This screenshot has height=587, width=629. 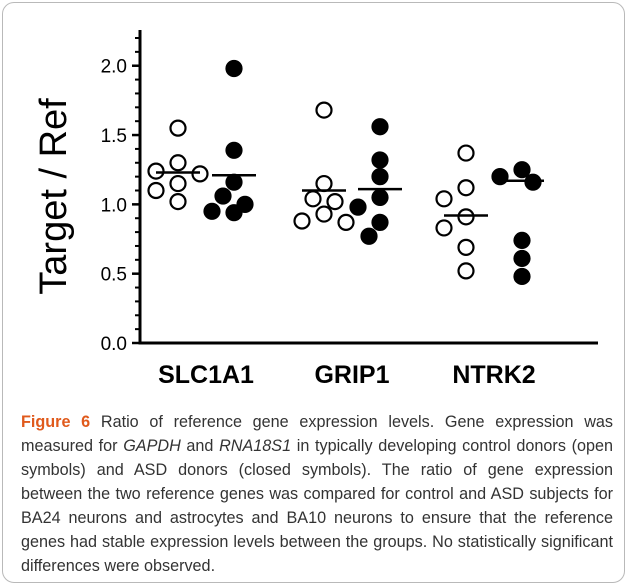 I want to click on y-tick-label: 1.0, so click(x=114, y=205).